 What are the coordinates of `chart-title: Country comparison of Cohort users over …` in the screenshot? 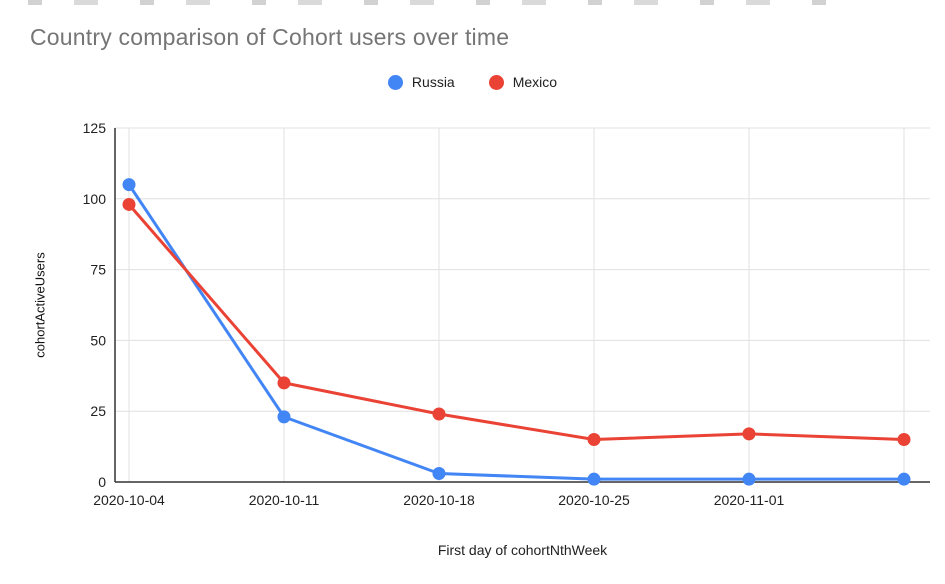 It's located at (270, 37).